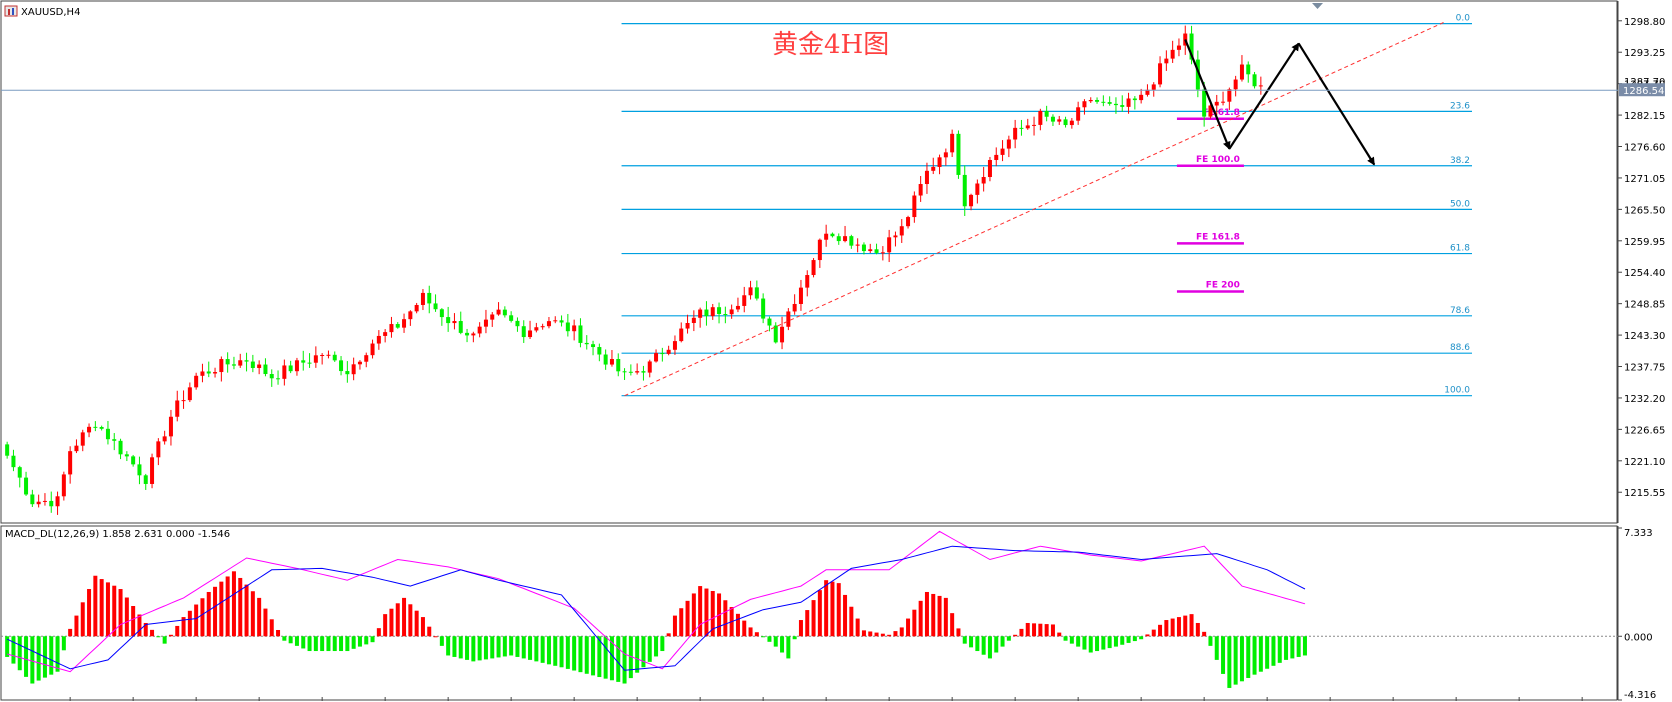 The width and height of the screenshot is (1672, 702). What do you see at coordinates (1280, 102) in the screenshot?
I see `projection-arrows` at bounding box center [1280, 102].